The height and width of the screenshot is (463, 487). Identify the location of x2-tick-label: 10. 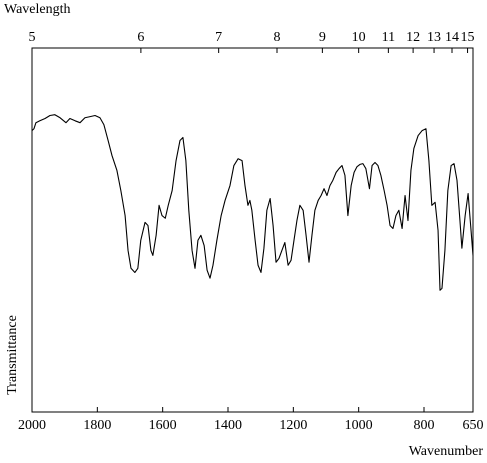
(359, 37).